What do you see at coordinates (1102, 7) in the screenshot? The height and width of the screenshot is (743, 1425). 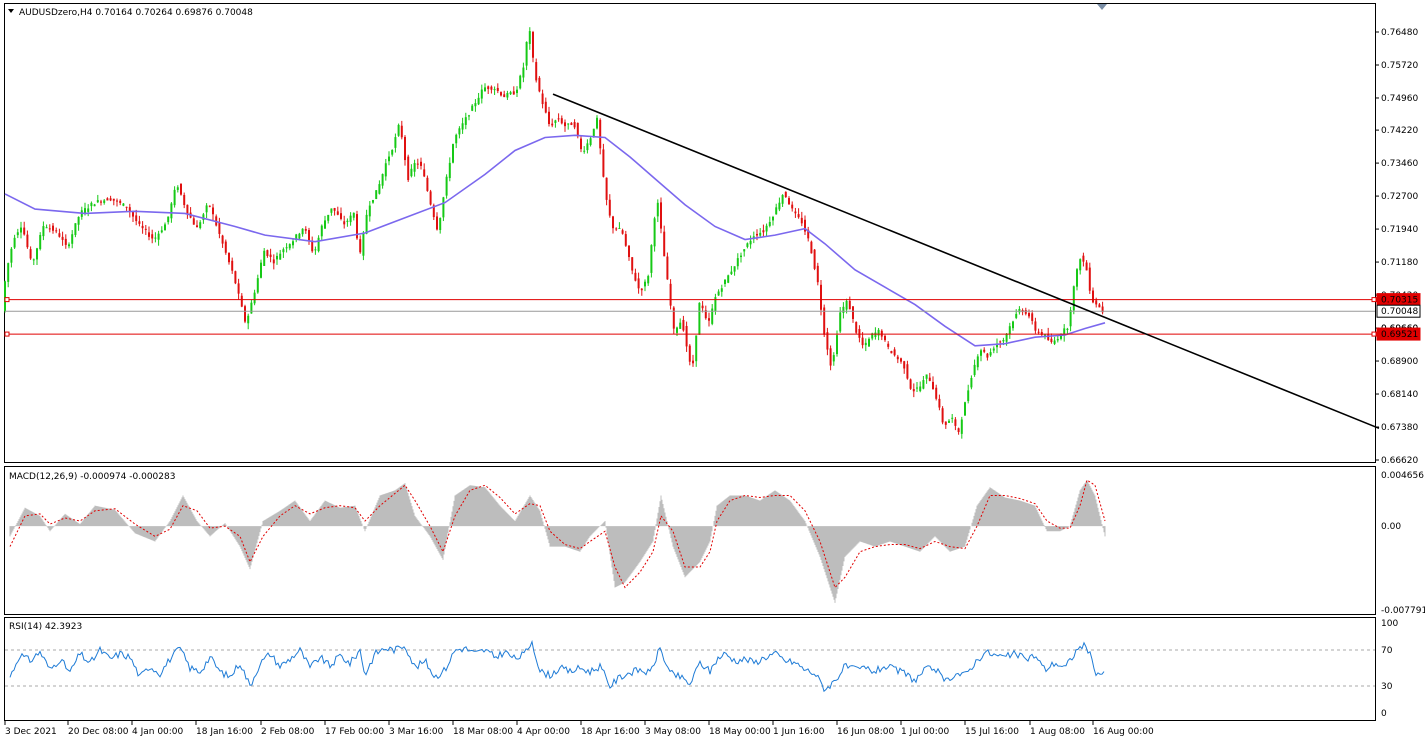 I see `shift-marker-icon` at bounding box center [1102, 7].